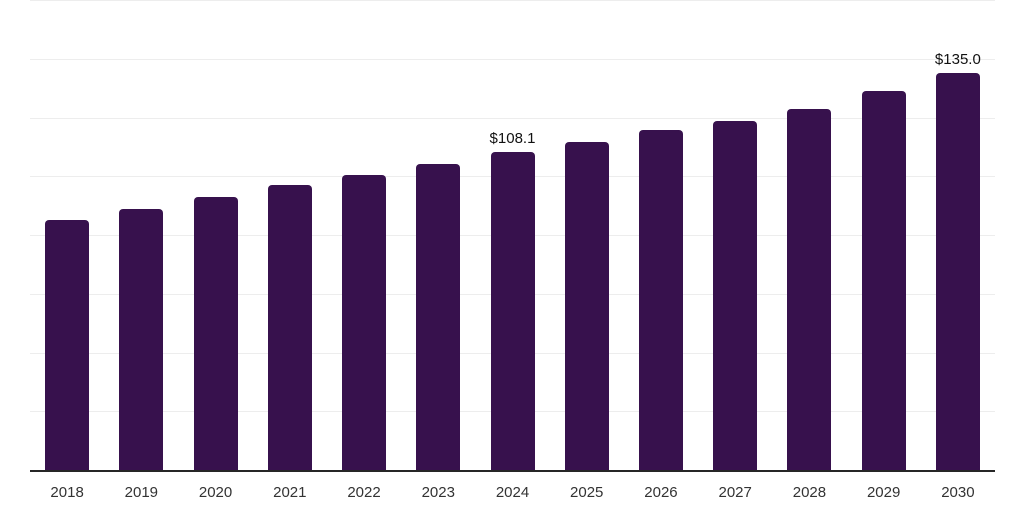 The image size is (1024, 512). I want to click on bar-2018, so click(67, 345).